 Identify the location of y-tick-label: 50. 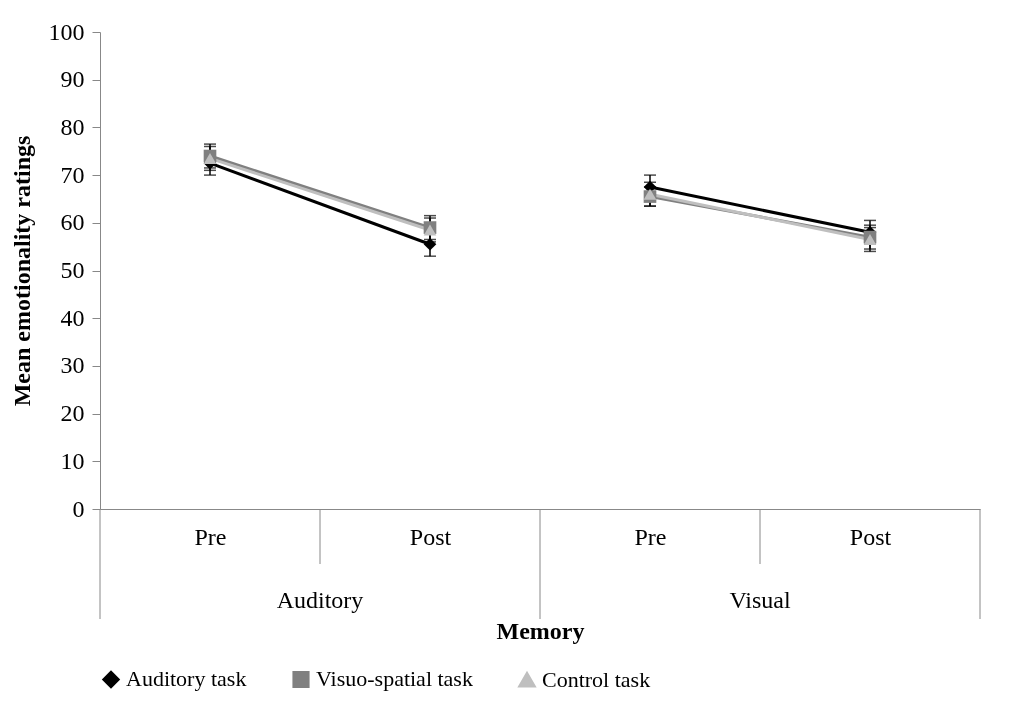
(72, 270).